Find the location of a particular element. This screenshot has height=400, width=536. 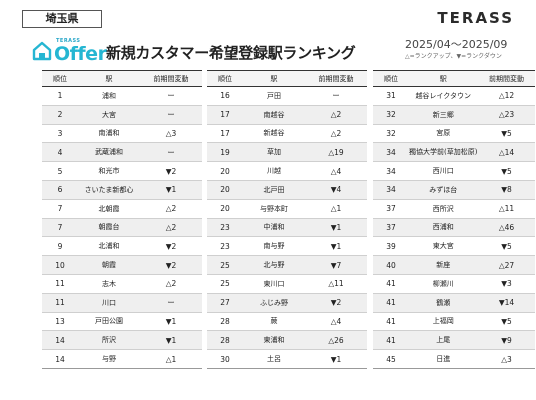

change-cell: △2 is located at coordinates (171, 209).